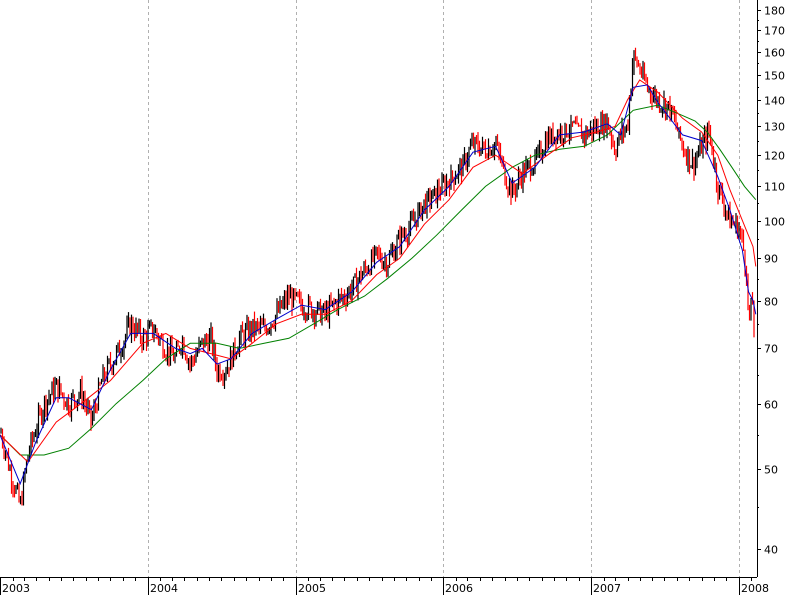  Describe the element at coordinates (771, 302) in the screenshot. I see `y-tick-label: 80` at that location.